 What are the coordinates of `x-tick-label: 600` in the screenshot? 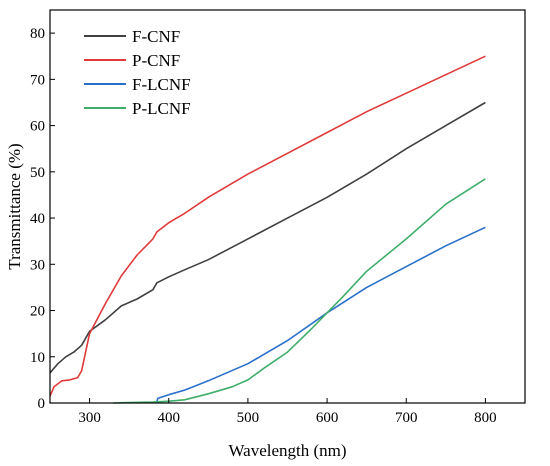 It's located at (327, 418).